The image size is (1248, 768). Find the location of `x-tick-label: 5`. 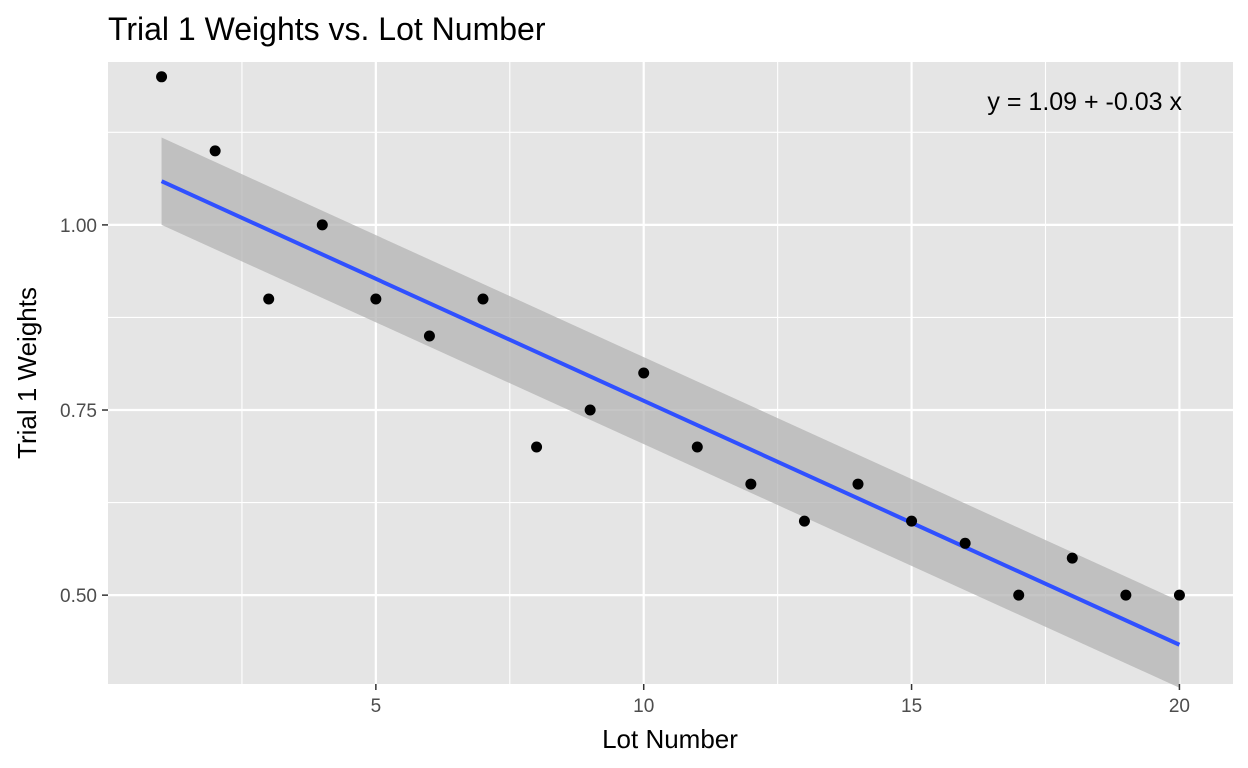

x-tick-label: 5 is located at coordinates (376, 706).